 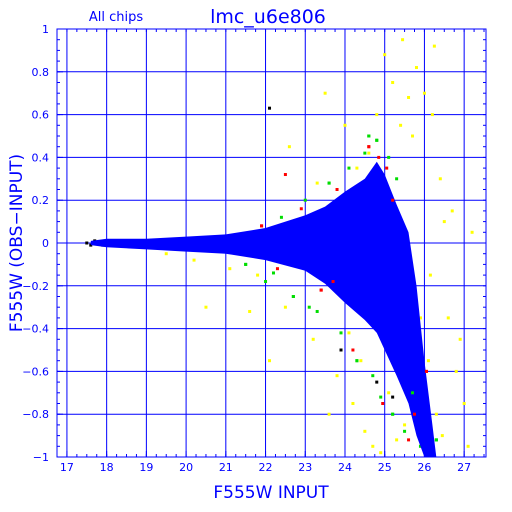 What do you see at coordinates (35, 329) in the screenshot?
I see `y-tick-label: −0.4` at bounding box center [35, 329].